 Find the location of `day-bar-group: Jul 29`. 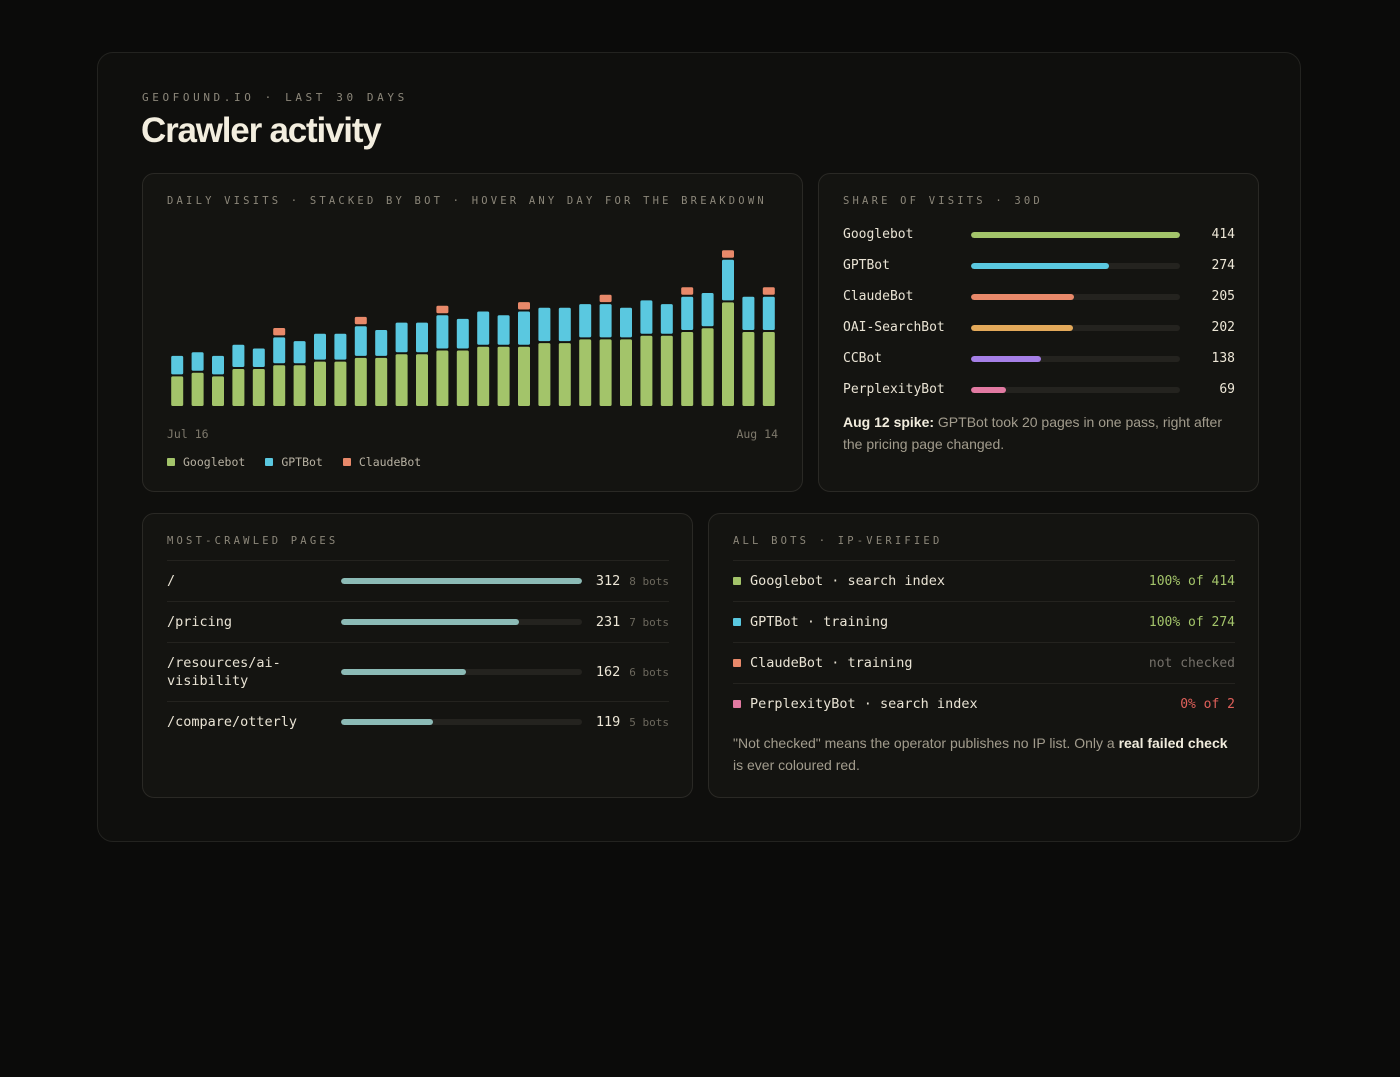

day-bar-group: Jul 29 is located at coordinates (442, 356).